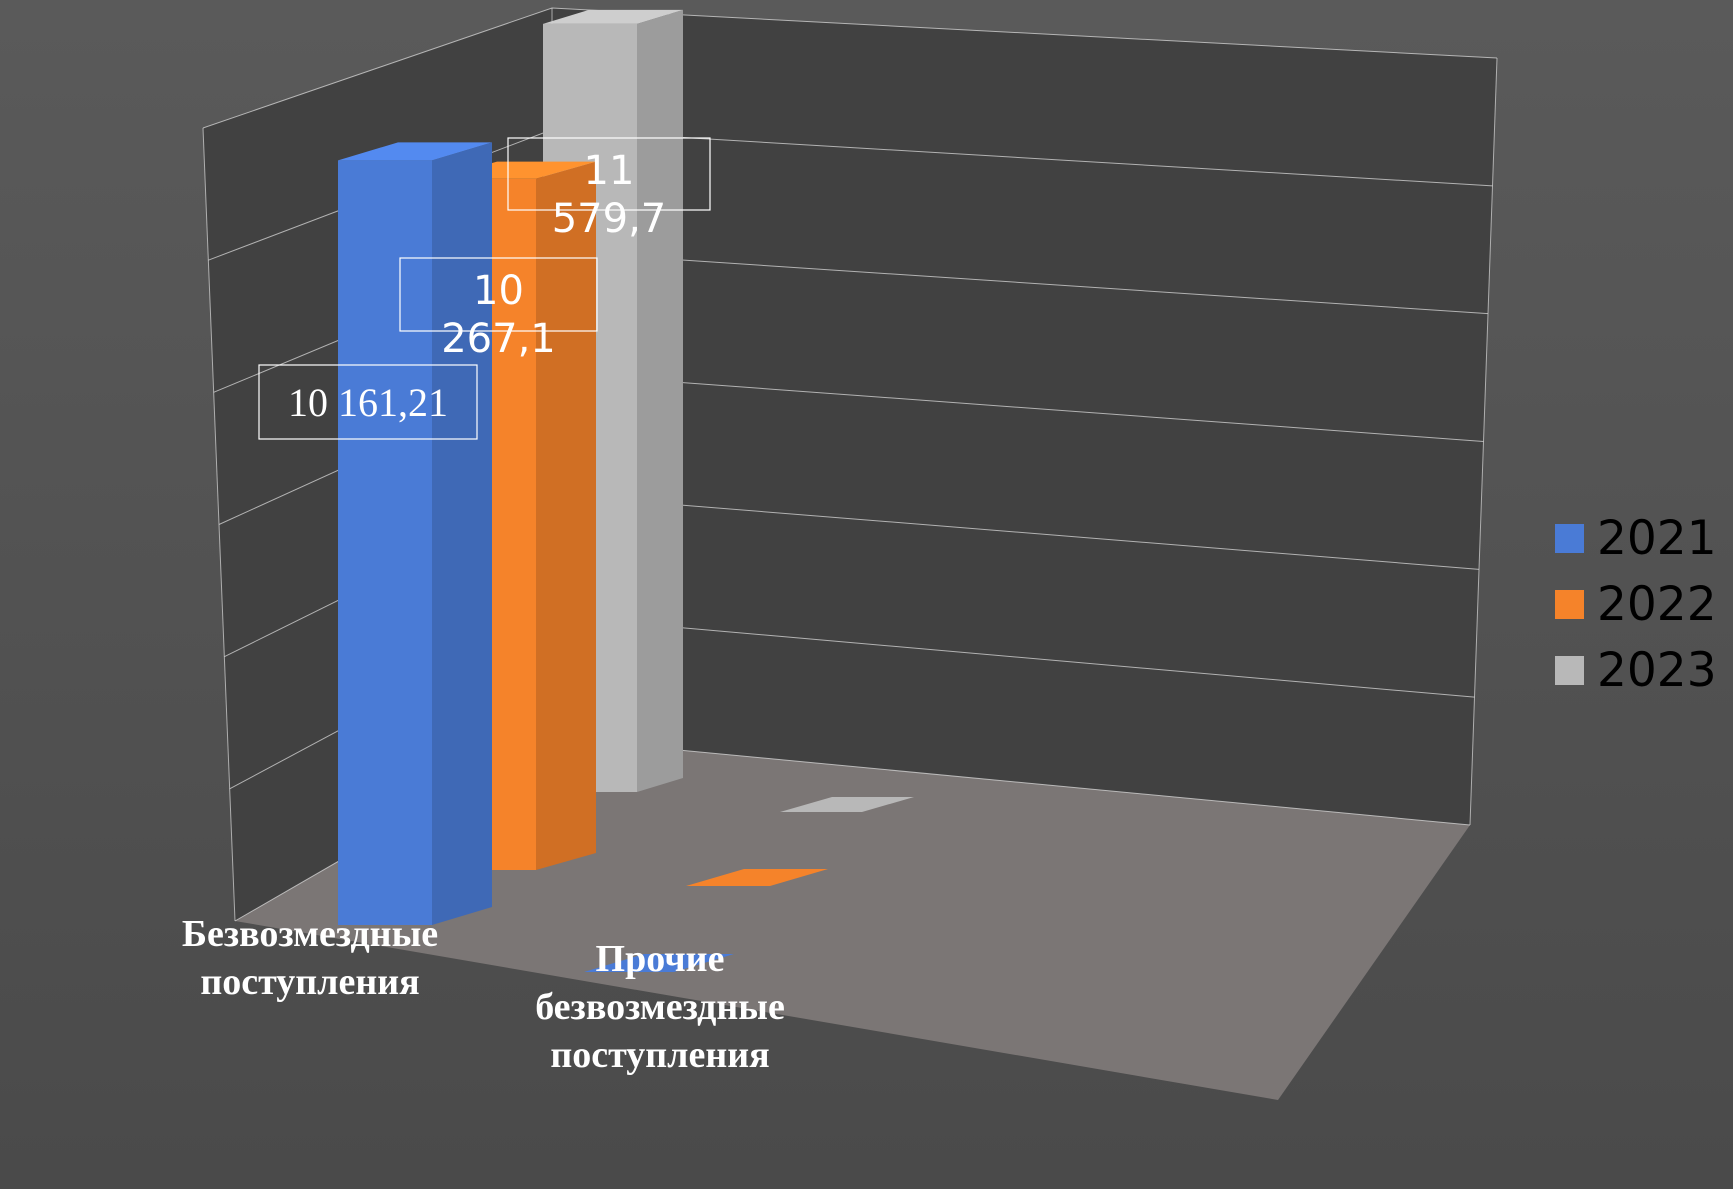 The height and width of the screenshot is (1189, 1733). What do you see at coordinates (385, 542) in the screenshot?
I see `bar-2021-cat1` at bounding box center [385, 542].